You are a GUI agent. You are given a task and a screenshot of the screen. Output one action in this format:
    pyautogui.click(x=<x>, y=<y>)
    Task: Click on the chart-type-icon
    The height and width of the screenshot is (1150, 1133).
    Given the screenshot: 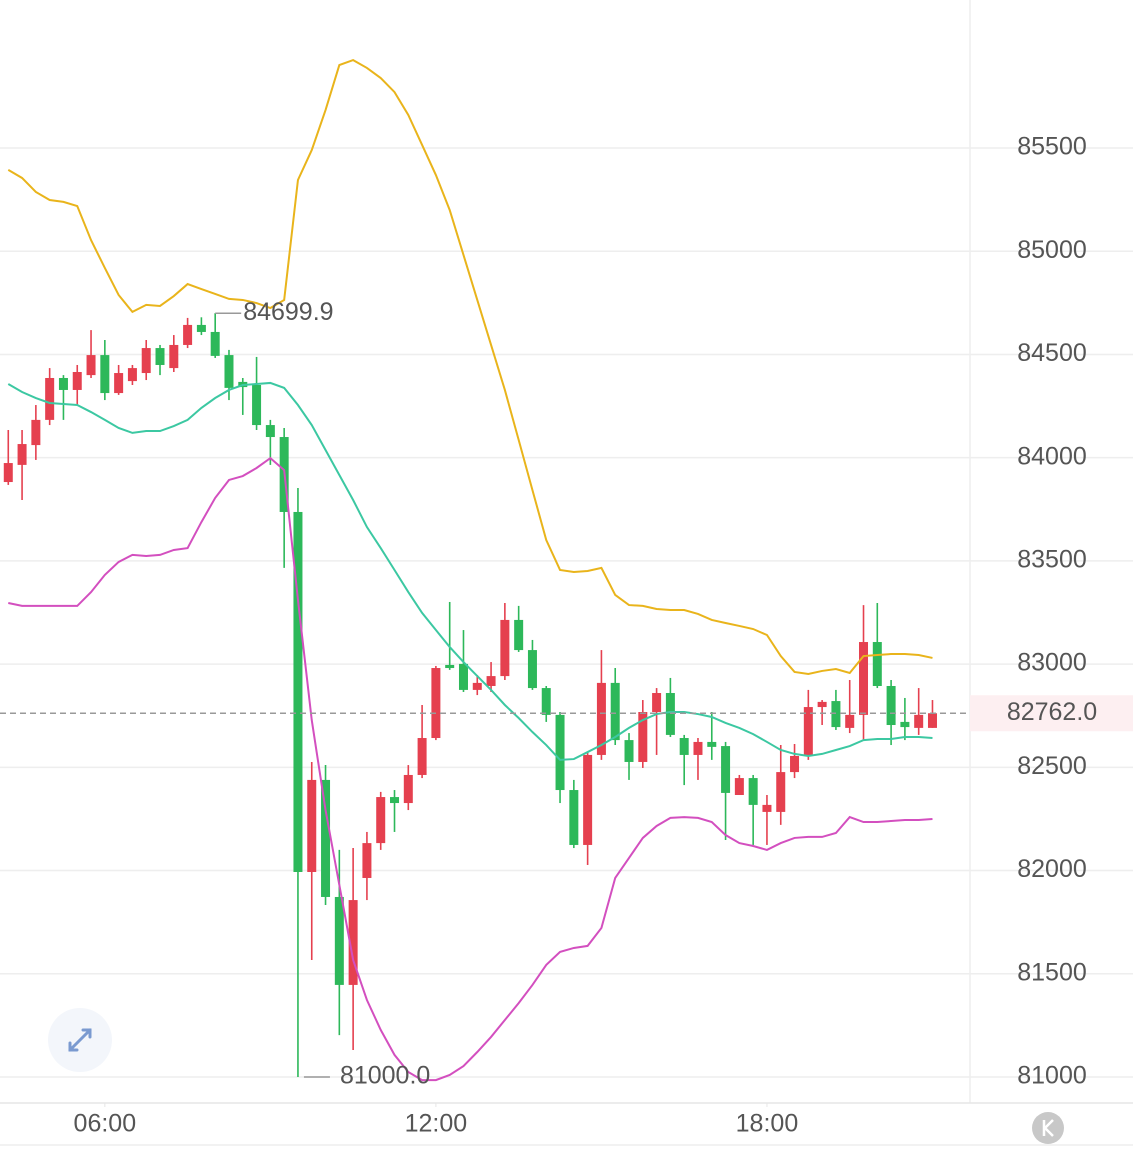 What is the action you would take?
    pyautogui.click(x=1048, y=1128)
    